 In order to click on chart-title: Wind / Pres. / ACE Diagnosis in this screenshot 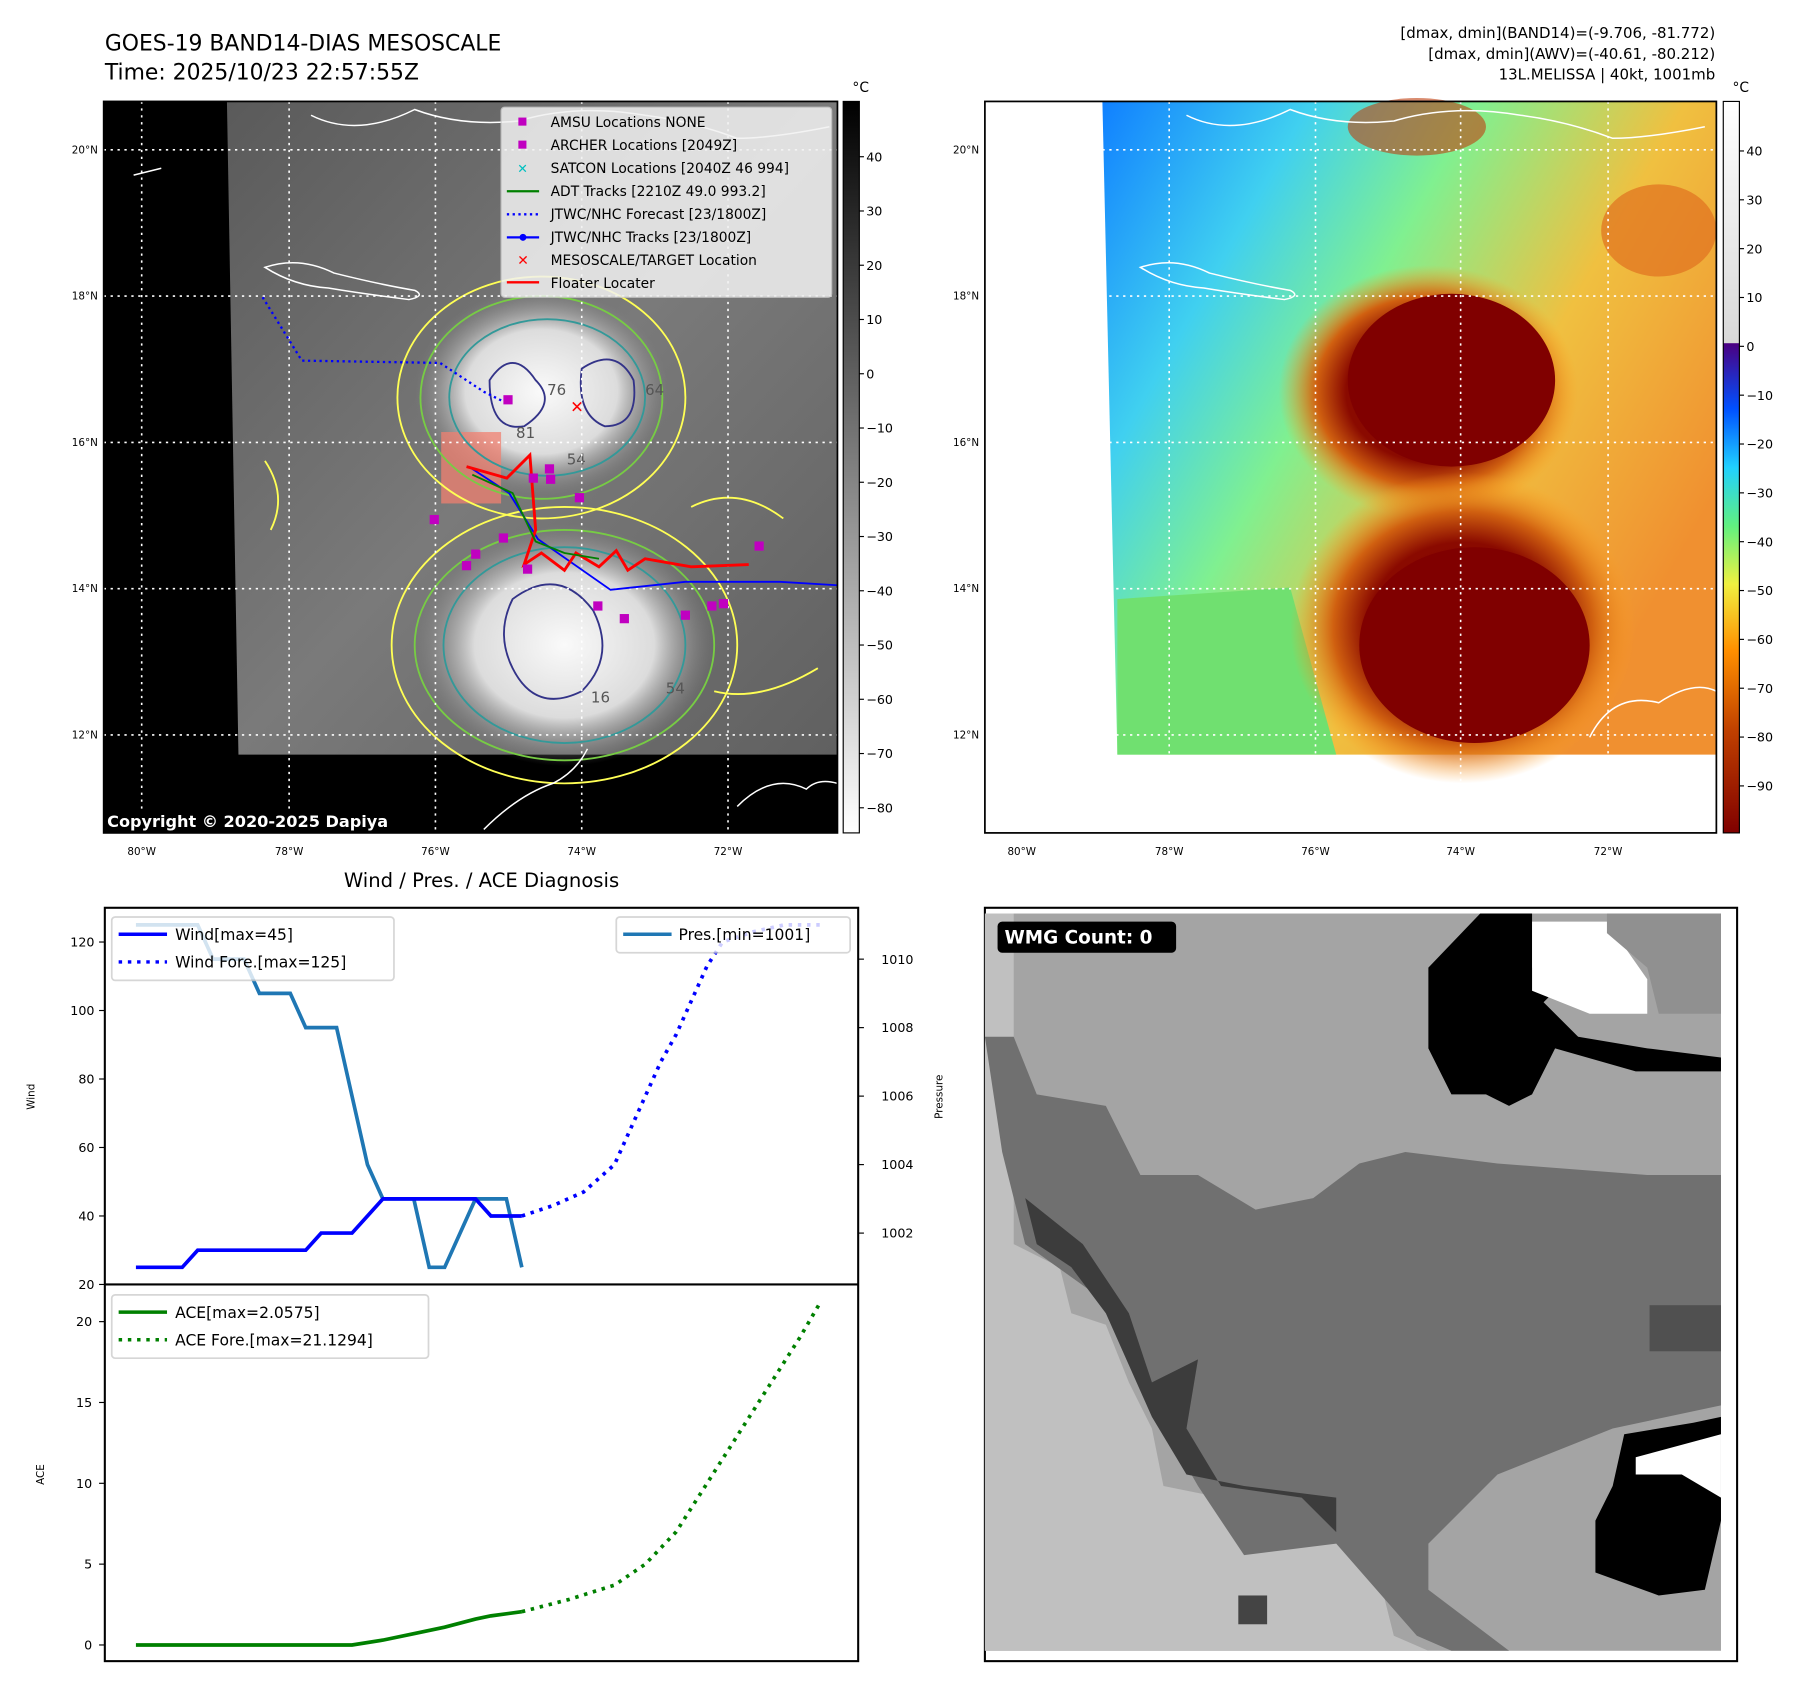, I will do `click(481, 880)`.